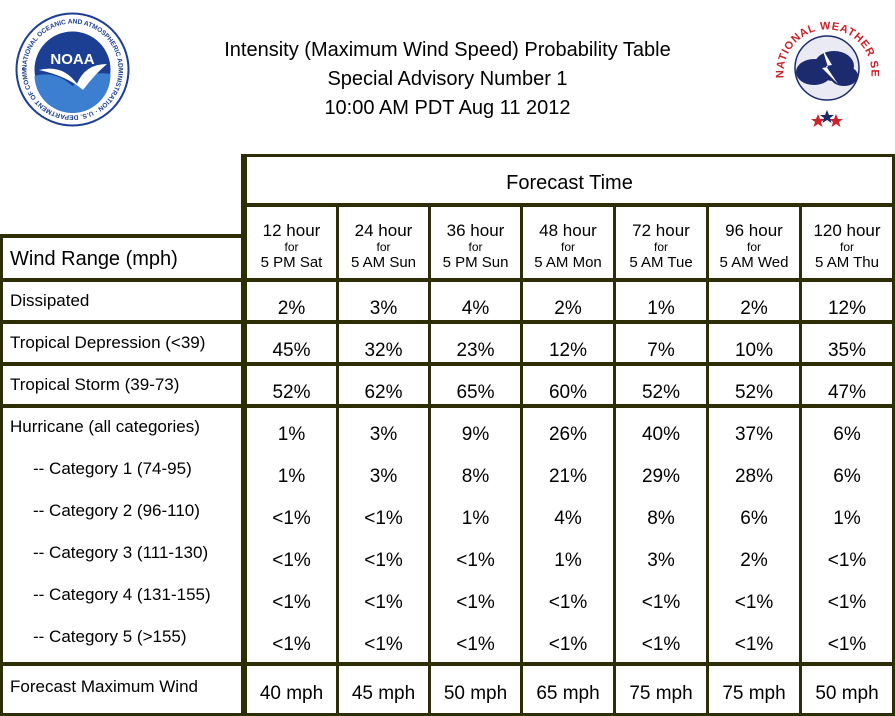 The width and height of the screenshot is (895, 716). What do you see at coordinates (754, 476) in the screenshot?
I see `row-value: 28%` at bounding box center [754, 476].